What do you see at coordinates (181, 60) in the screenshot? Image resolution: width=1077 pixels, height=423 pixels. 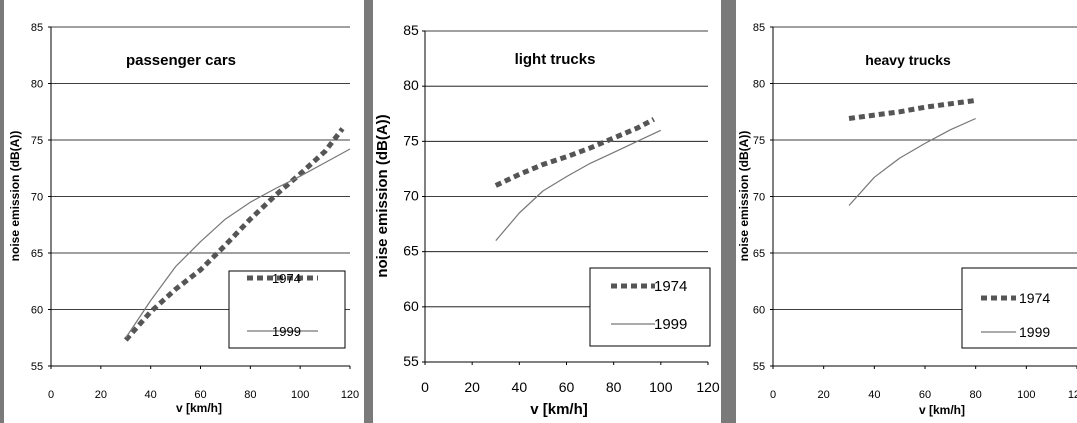 I see `chart-title: passenger cars` at bounding box center [181, 60].